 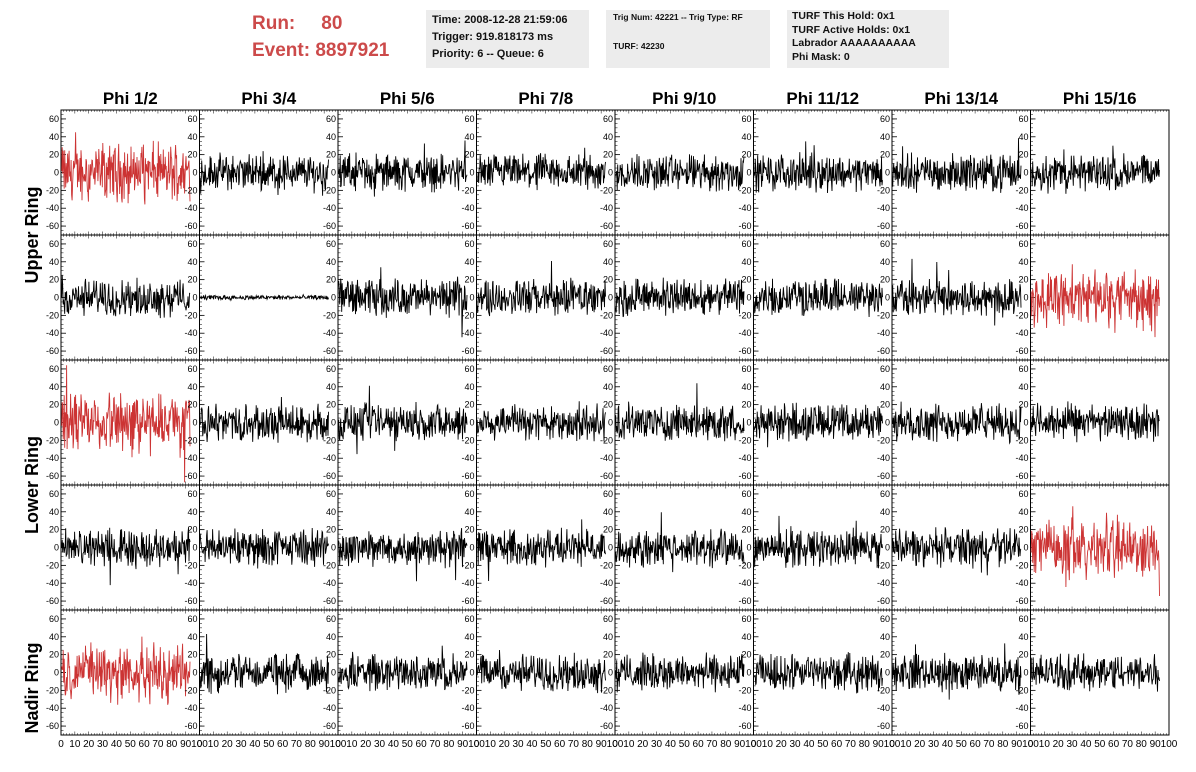 What do you see at coordinates (961, 422) in the screenshot?
I see `waveform-panel` at bounding box center [961, 422].